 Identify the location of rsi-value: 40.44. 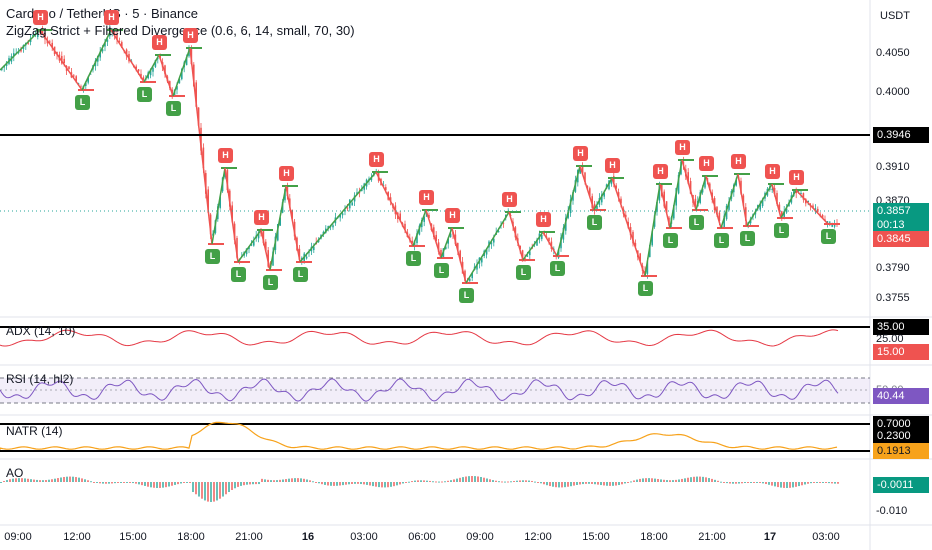
(901, 396).